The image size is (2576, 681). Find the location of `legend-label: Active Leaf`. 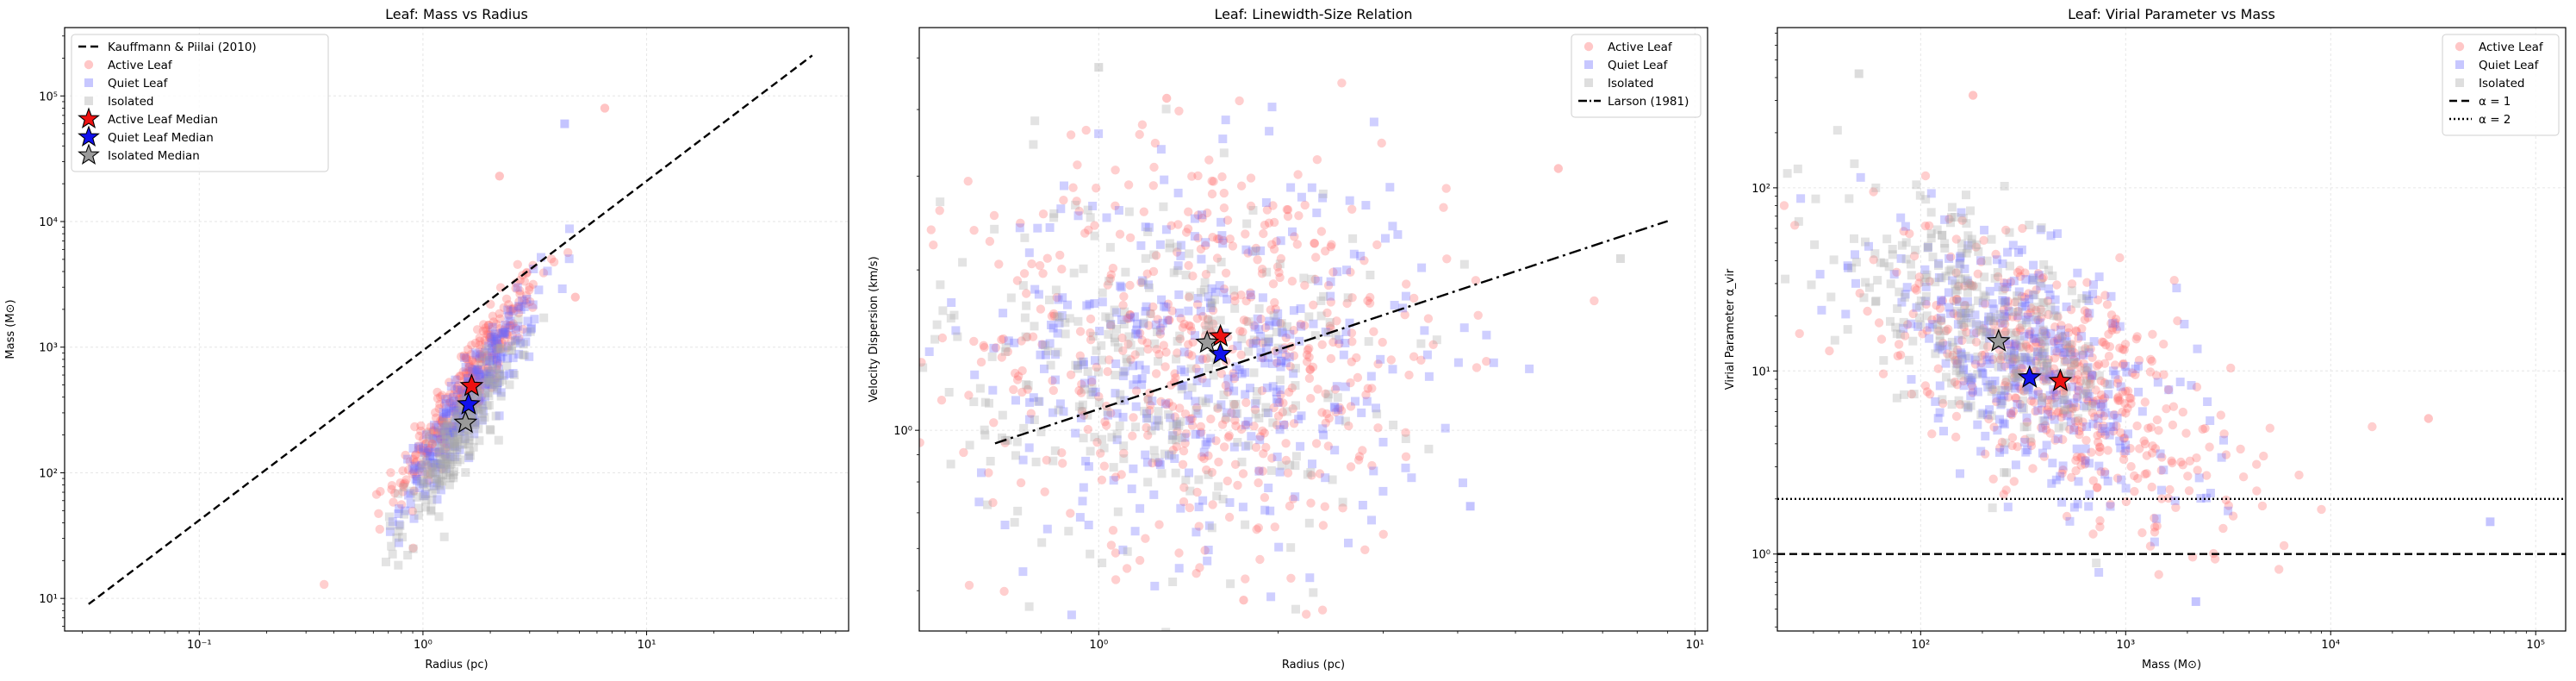

legend-label: Active Leaf is located at coordinates (1641, 47).